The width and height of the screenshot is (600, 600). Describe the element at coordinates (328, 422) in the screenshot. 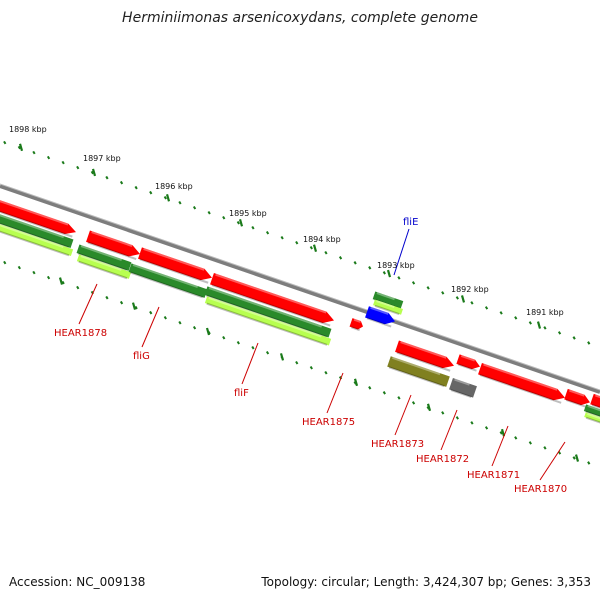

I see `gene-label: HEAR1875` at that location.